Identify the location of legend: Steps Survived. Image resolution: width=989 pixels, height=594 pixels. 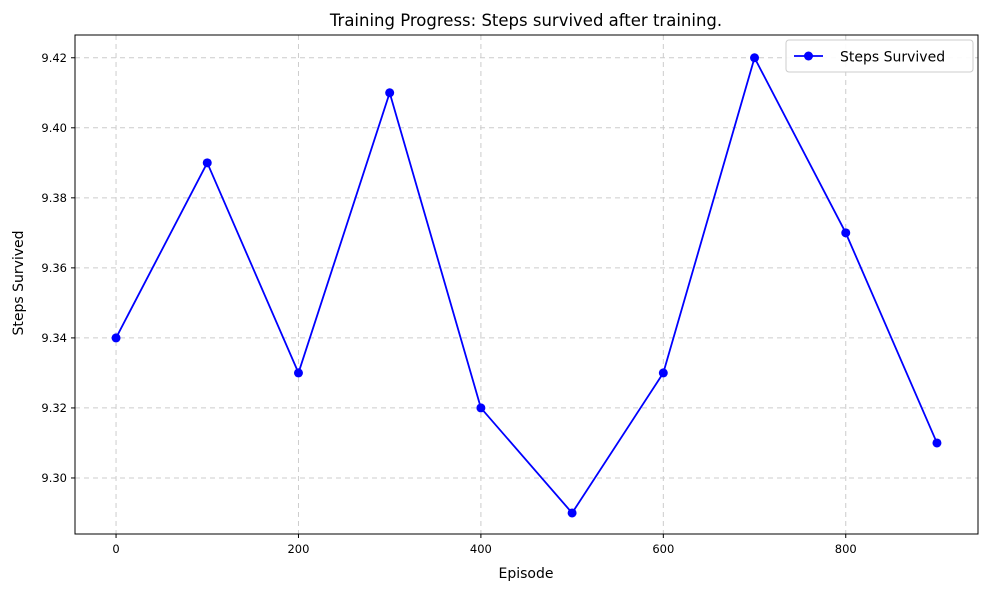
(879, 56).